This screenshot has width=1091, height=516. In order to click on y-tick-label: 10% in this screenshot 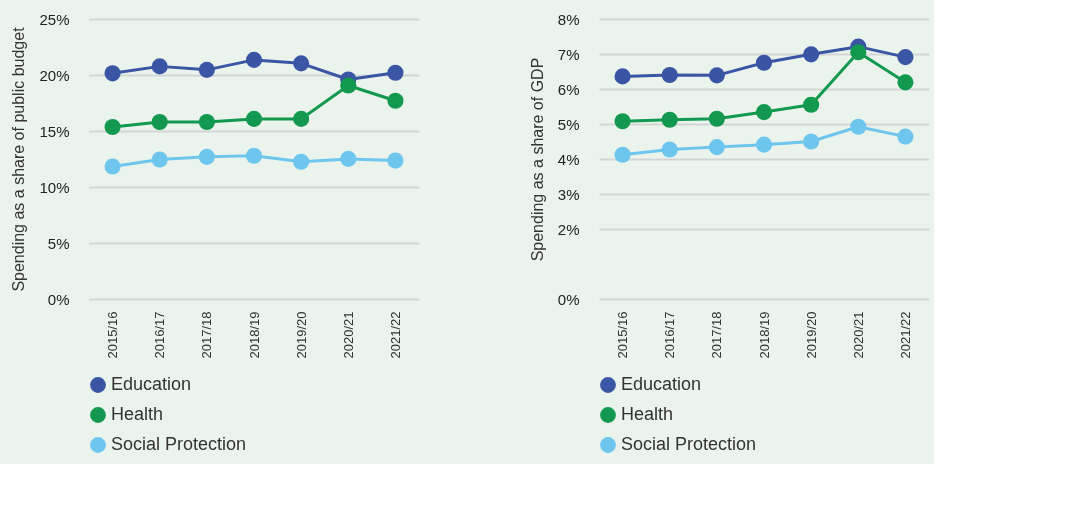, I will do `click(54, 187)`.